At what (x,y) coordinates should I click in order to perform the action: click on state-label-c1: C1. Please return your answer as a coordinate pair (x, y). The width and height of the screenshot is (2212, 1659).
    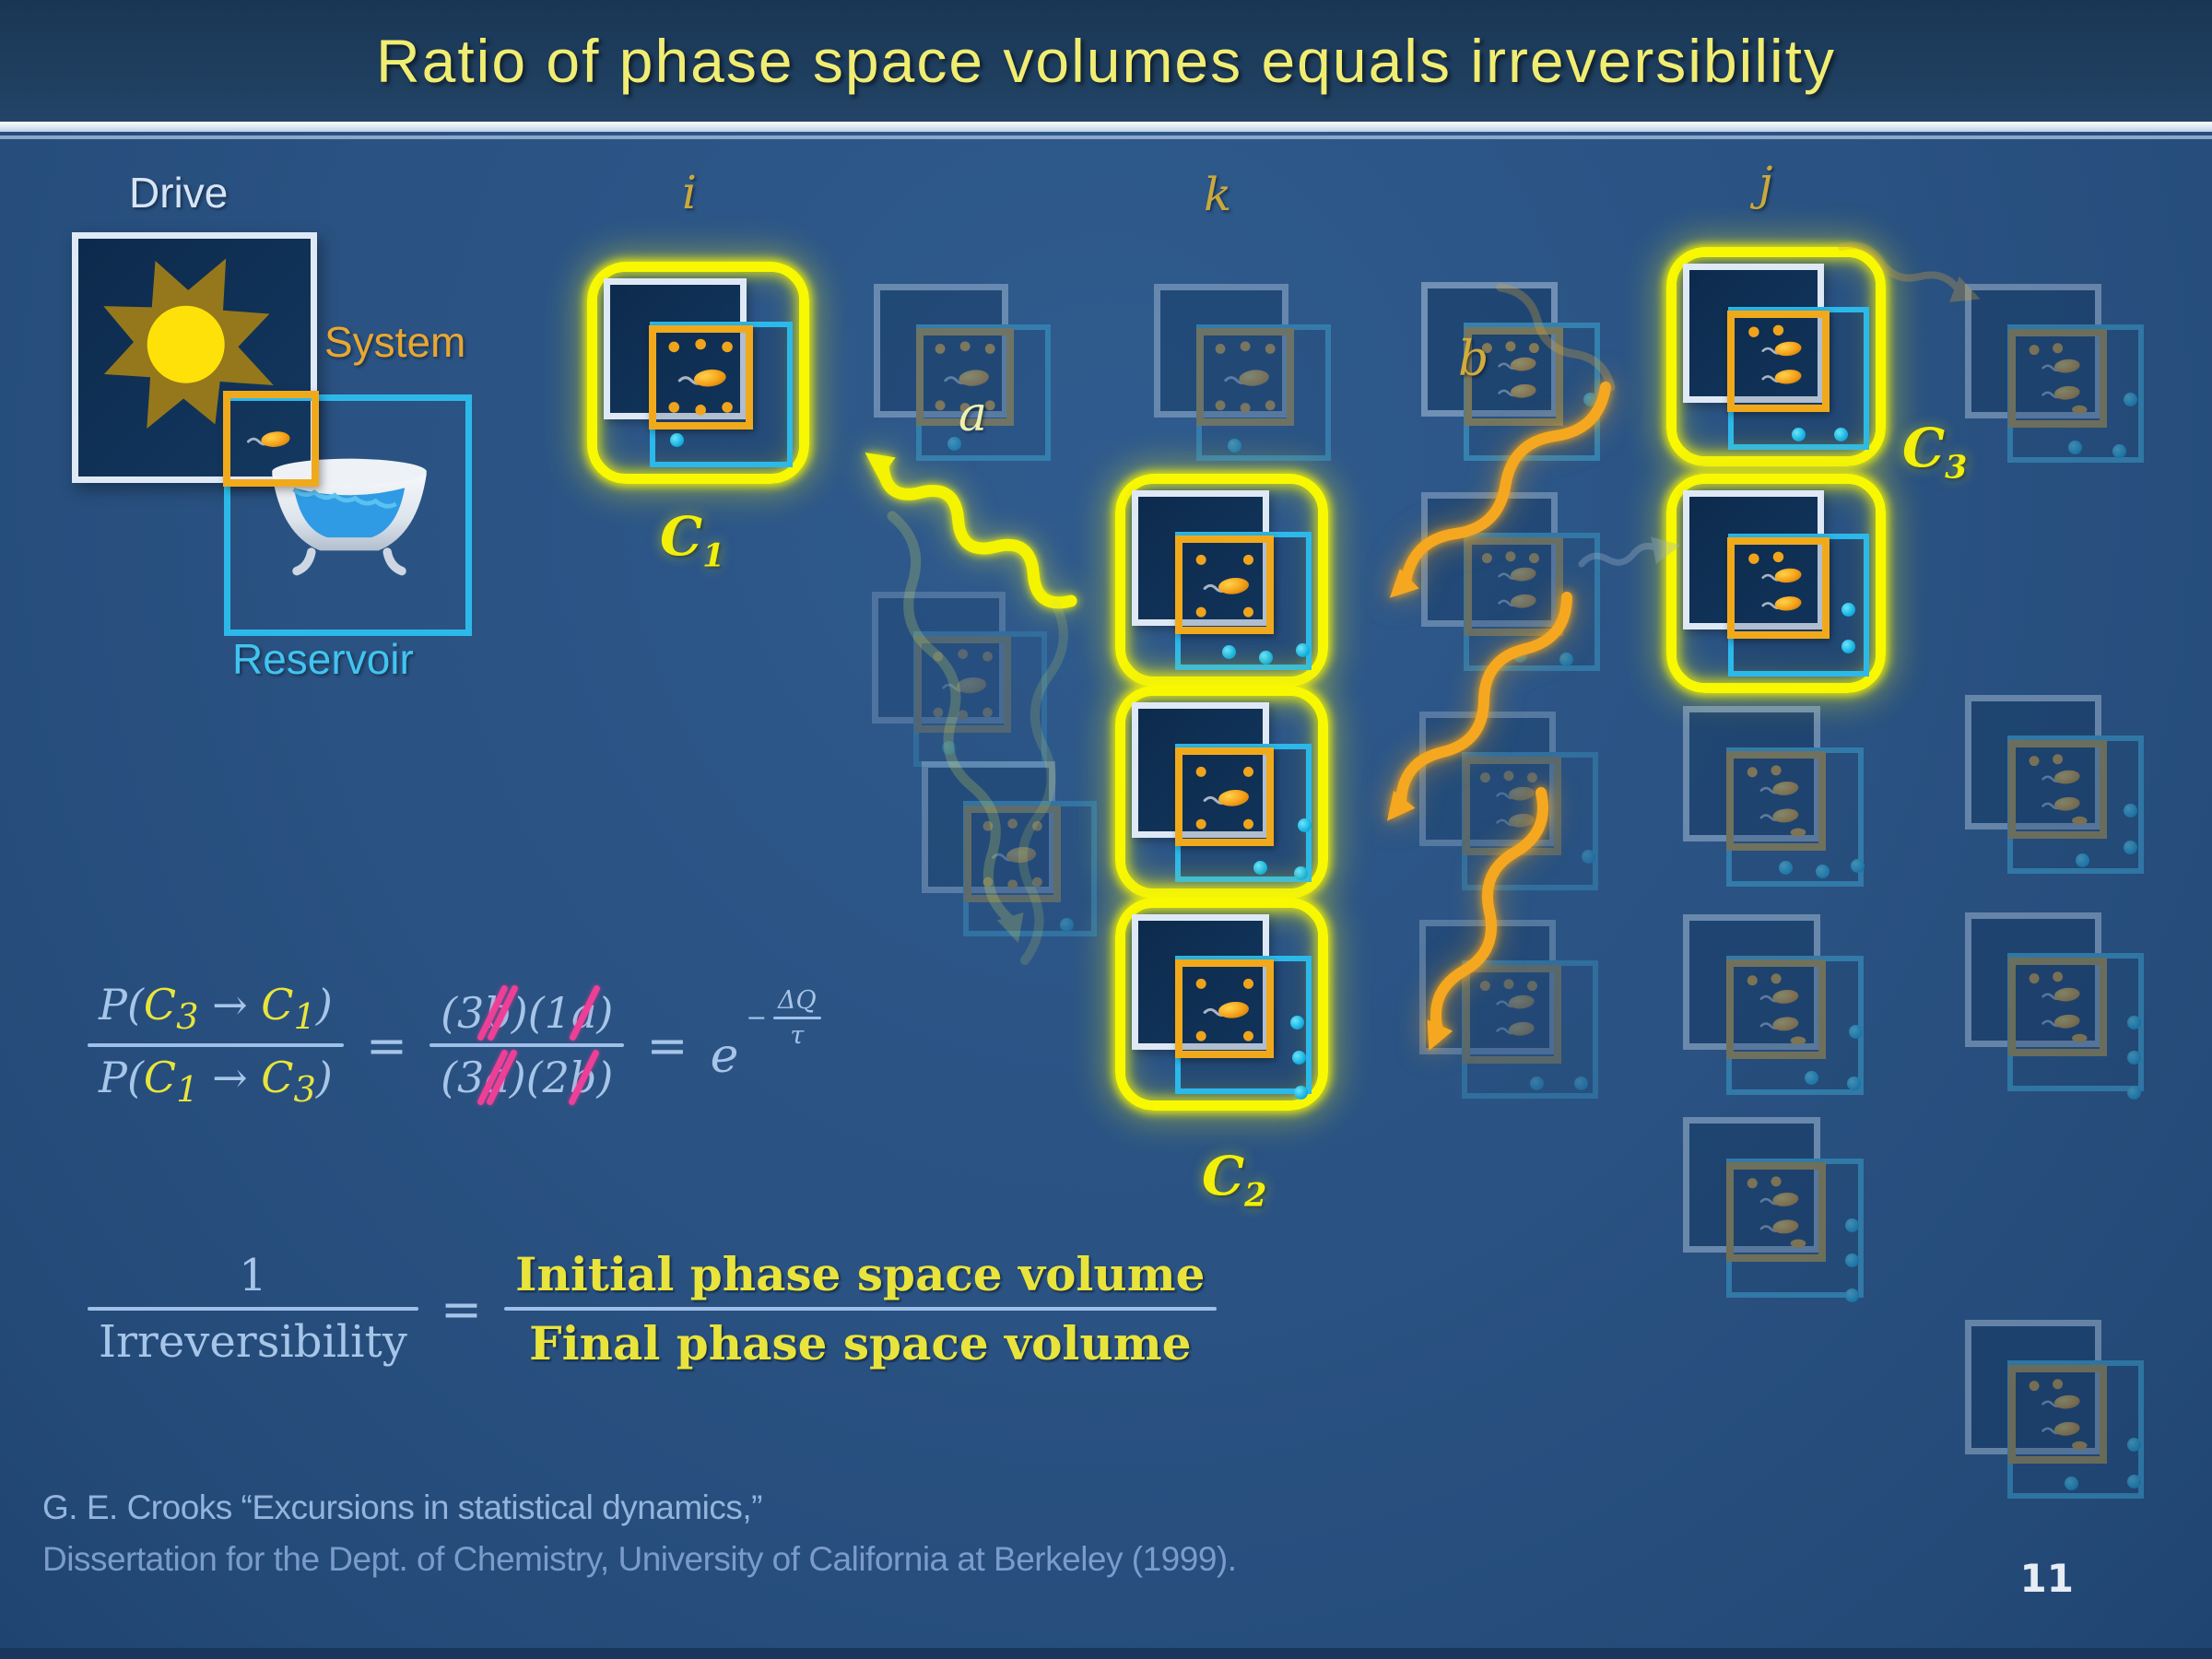
    Looking at the image, I should click on (692, 540).